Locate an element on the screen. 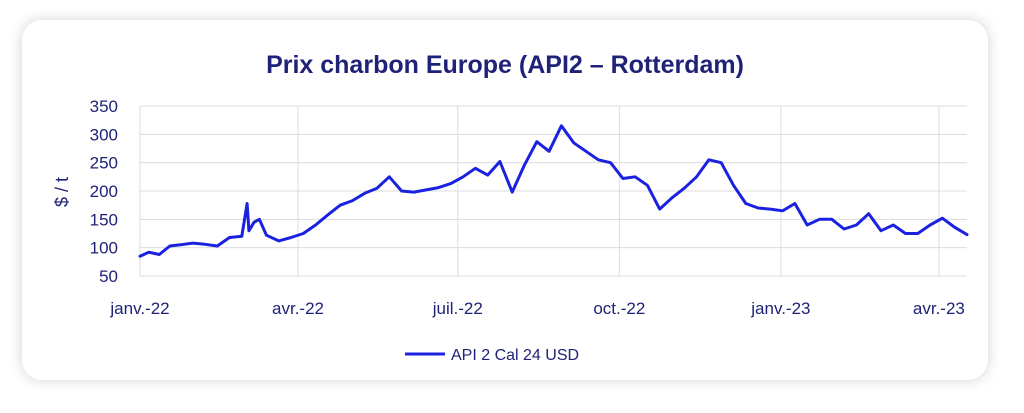 This screenshot has width=1024, height=413. x-tick-label: janv.-22 is located at coordinates (139, 308).